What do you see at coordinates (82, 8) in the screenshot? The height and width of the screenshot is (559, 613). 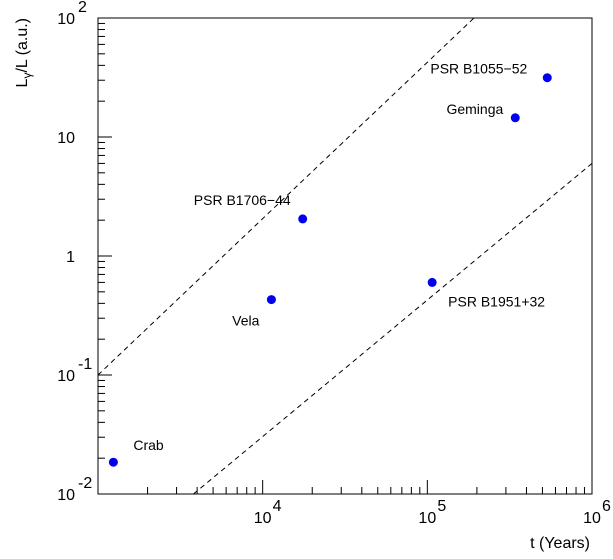 I see `y-tick-exponent: 2` at bounding box center [82, 8].